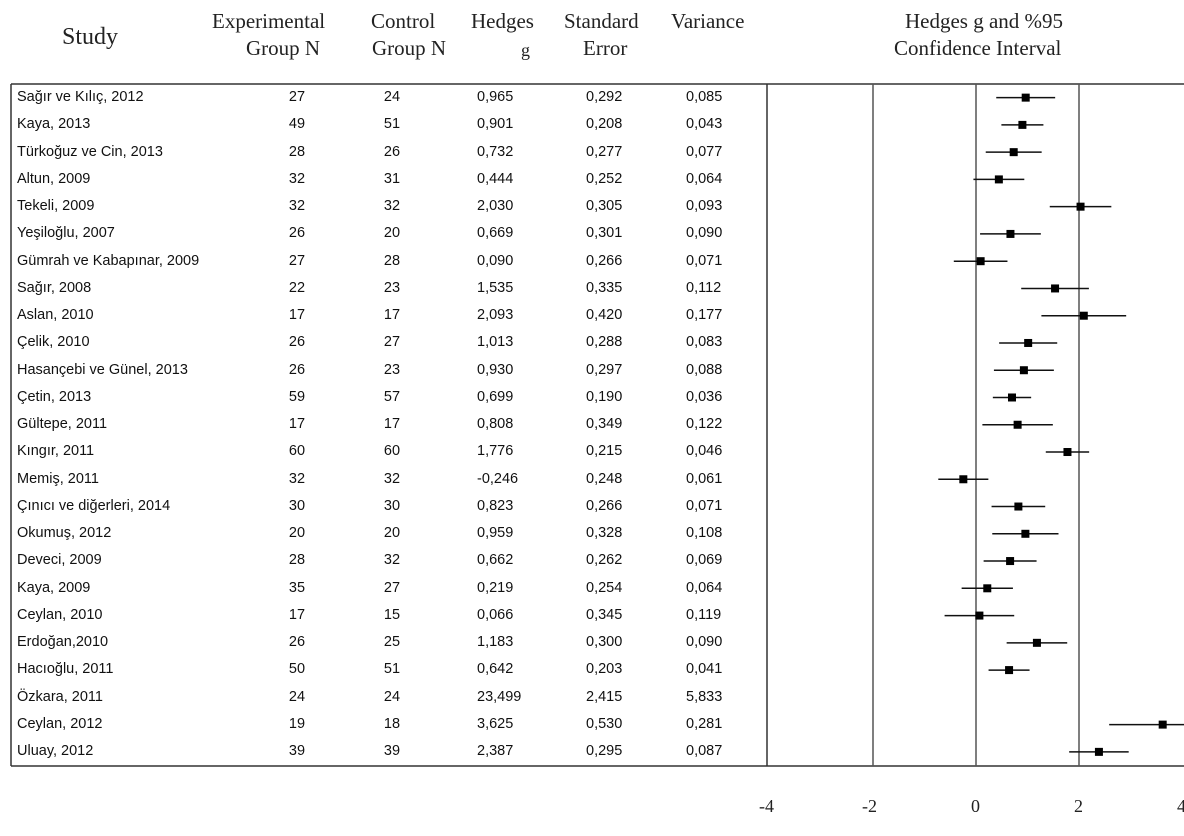  Describe the element at coordinates (392, 533) in the screenshot. I see `cell-ctl-n: 20` at that location.